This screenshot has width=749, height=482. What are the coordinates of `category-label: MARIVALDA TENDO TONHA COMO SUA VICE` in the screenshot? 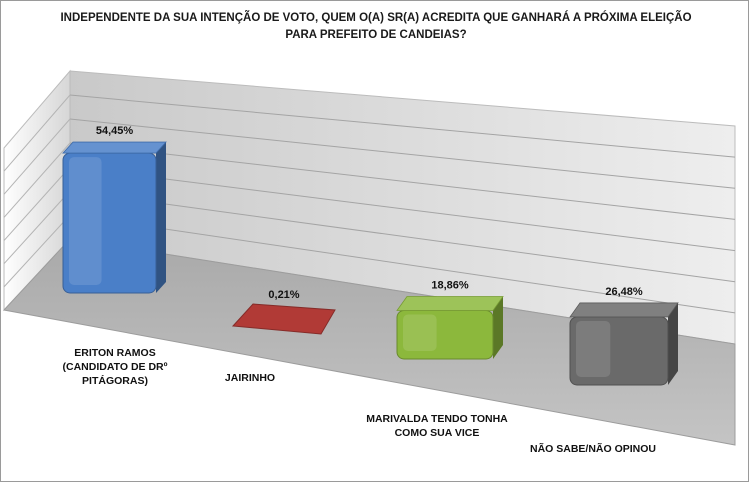 It's located at (437, 426).